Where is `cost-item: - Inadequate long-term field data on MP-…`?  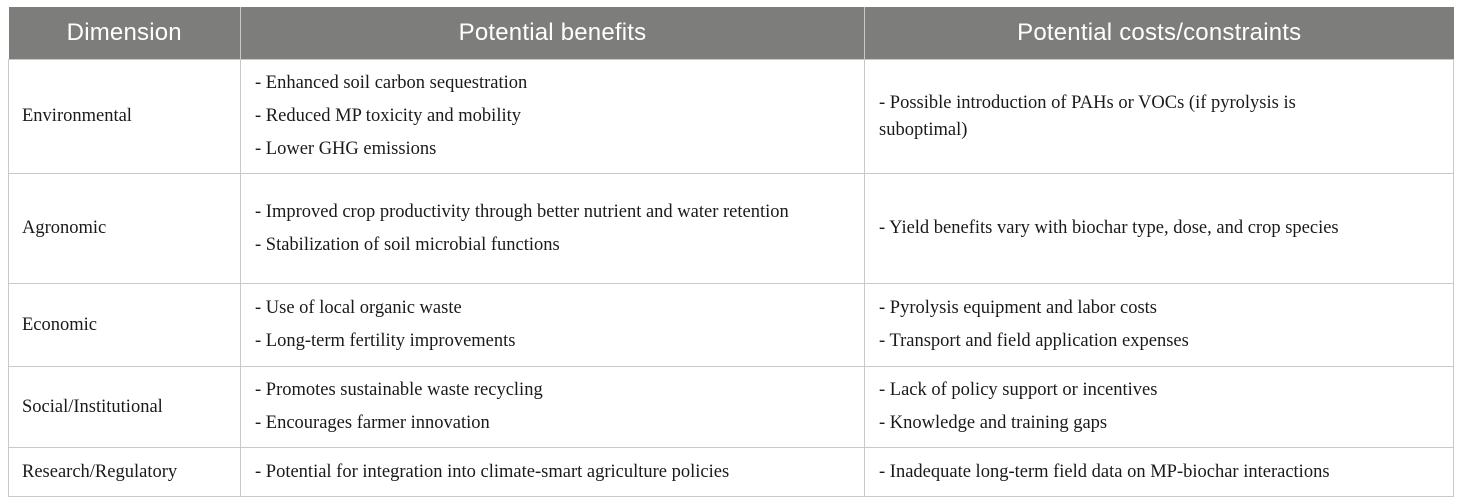
cost-item: - Inadequate long-term field data on MP-… is located at coordinates (1104, 471).